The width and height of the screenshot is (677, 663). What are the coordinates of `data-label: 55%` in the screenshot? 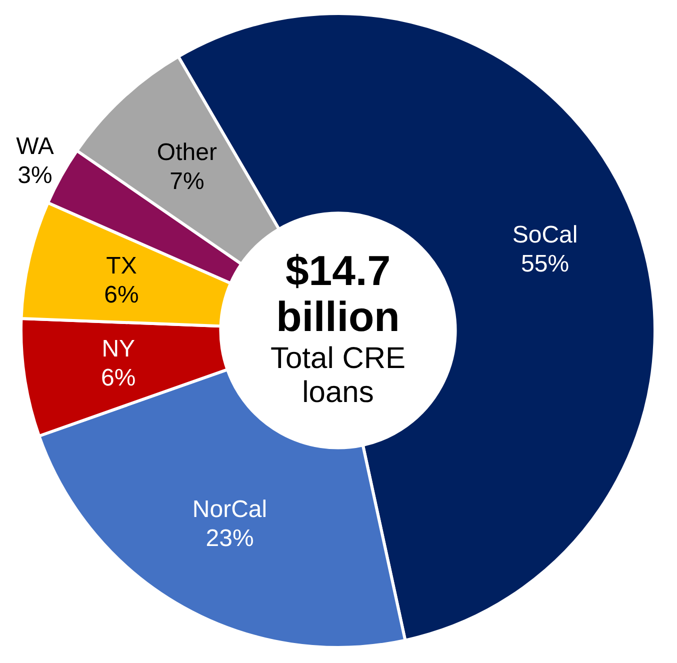 It's located at (545, 264).